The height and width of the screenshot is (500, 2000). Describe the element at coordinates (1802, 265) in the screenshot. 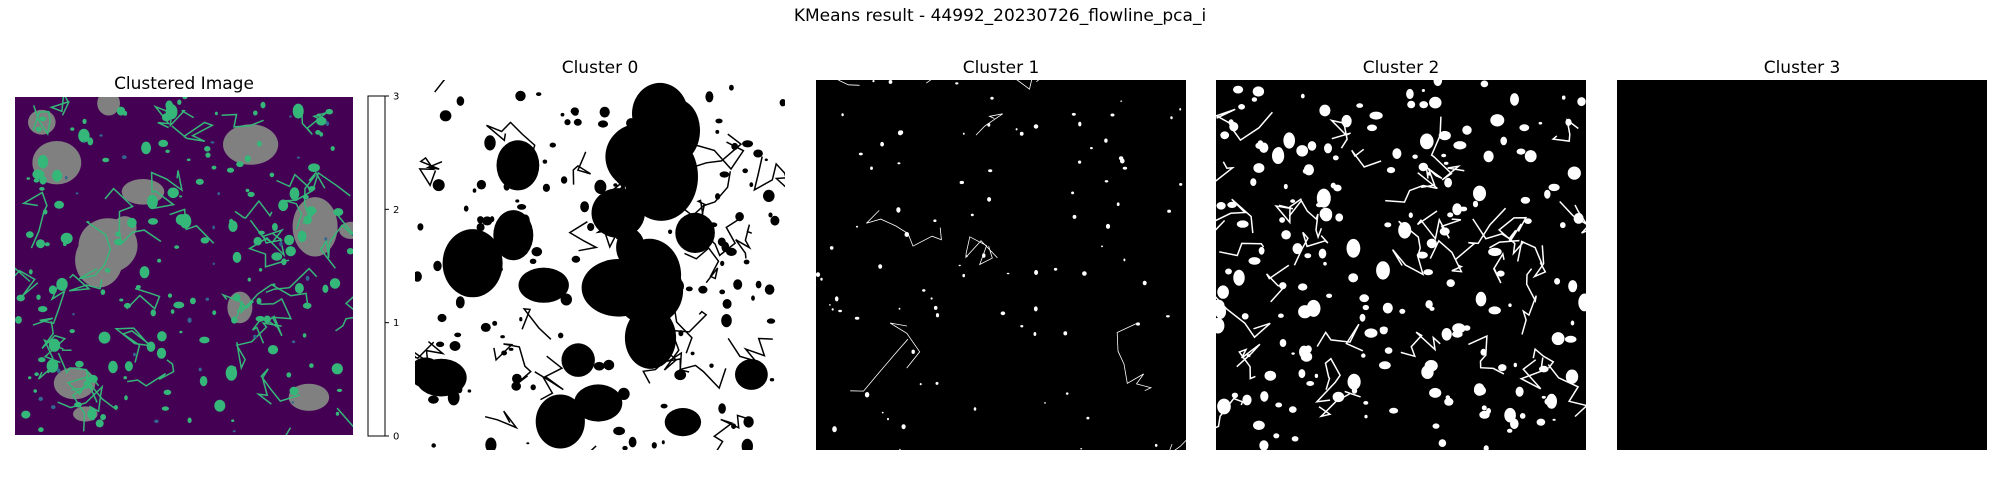

I see `cluster-3-panel` at that location.